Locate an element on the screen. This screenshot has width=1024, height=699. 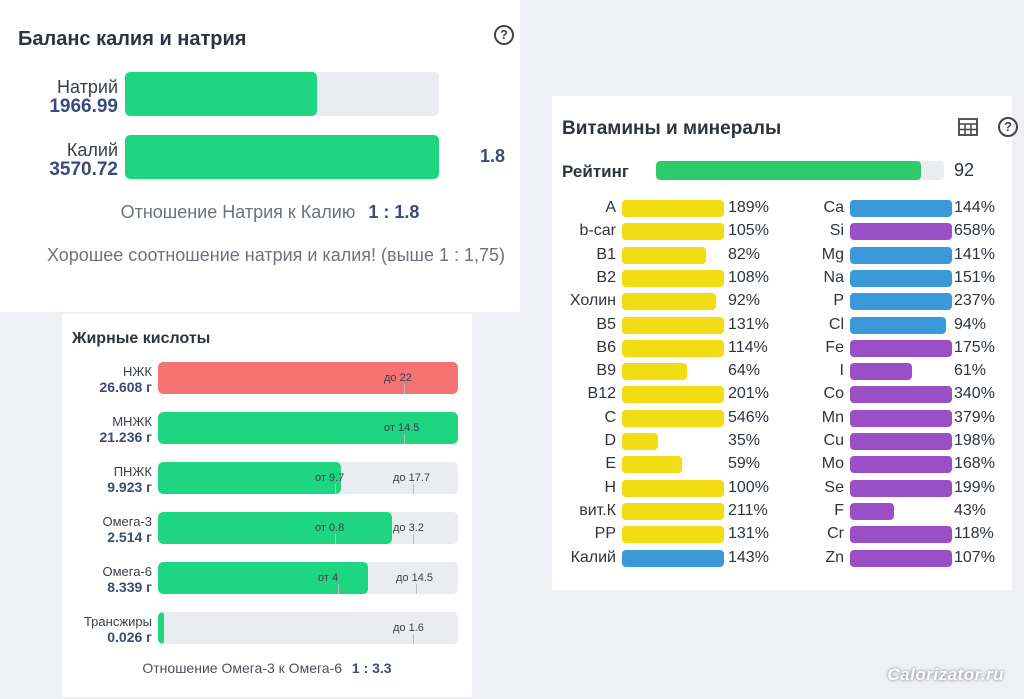
omega-ratio-line: Отношение Омега-3 к Омега-6 1 : 3.3 is located at coordinates (267, 668).